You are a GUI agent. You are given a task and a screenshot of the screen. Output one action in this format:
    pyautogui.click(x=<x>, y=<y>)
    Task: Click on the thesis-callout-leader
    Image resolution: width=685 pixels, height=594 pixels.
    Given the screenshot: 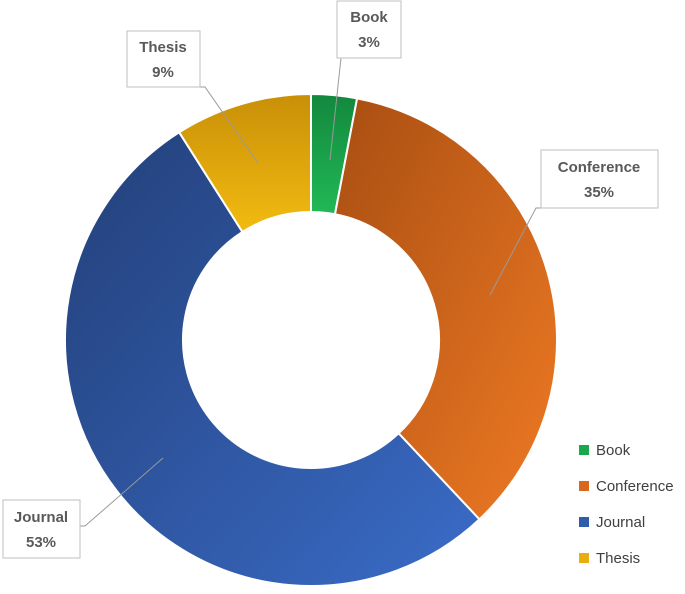 What is the action you would take?
    pyautogui.click(x=229, y=125)
    